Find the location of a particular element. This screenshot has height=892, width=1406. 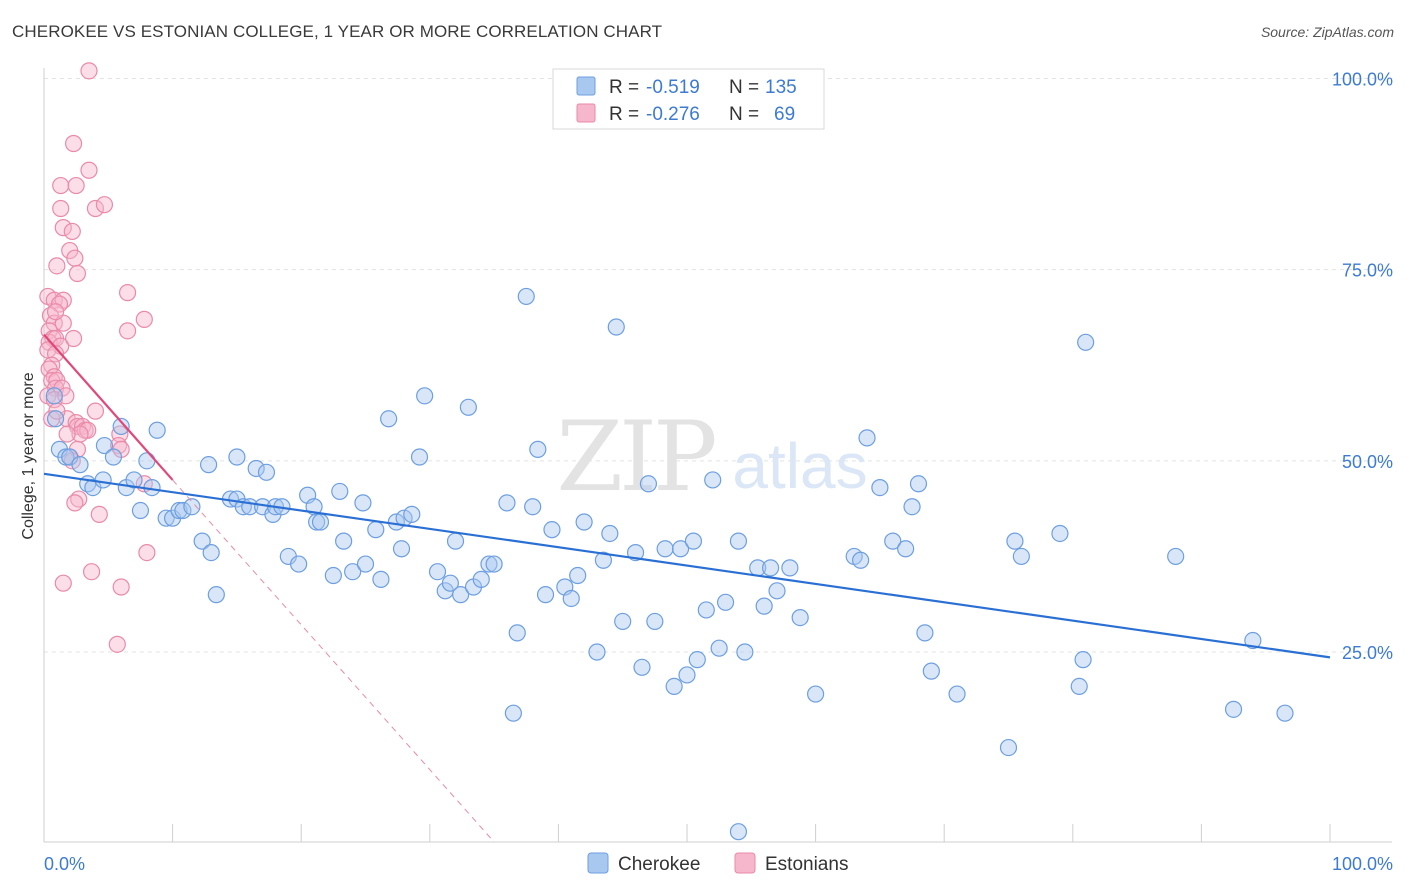

cherokee-r-value: -0.519 is located at coordinates (673, 87).